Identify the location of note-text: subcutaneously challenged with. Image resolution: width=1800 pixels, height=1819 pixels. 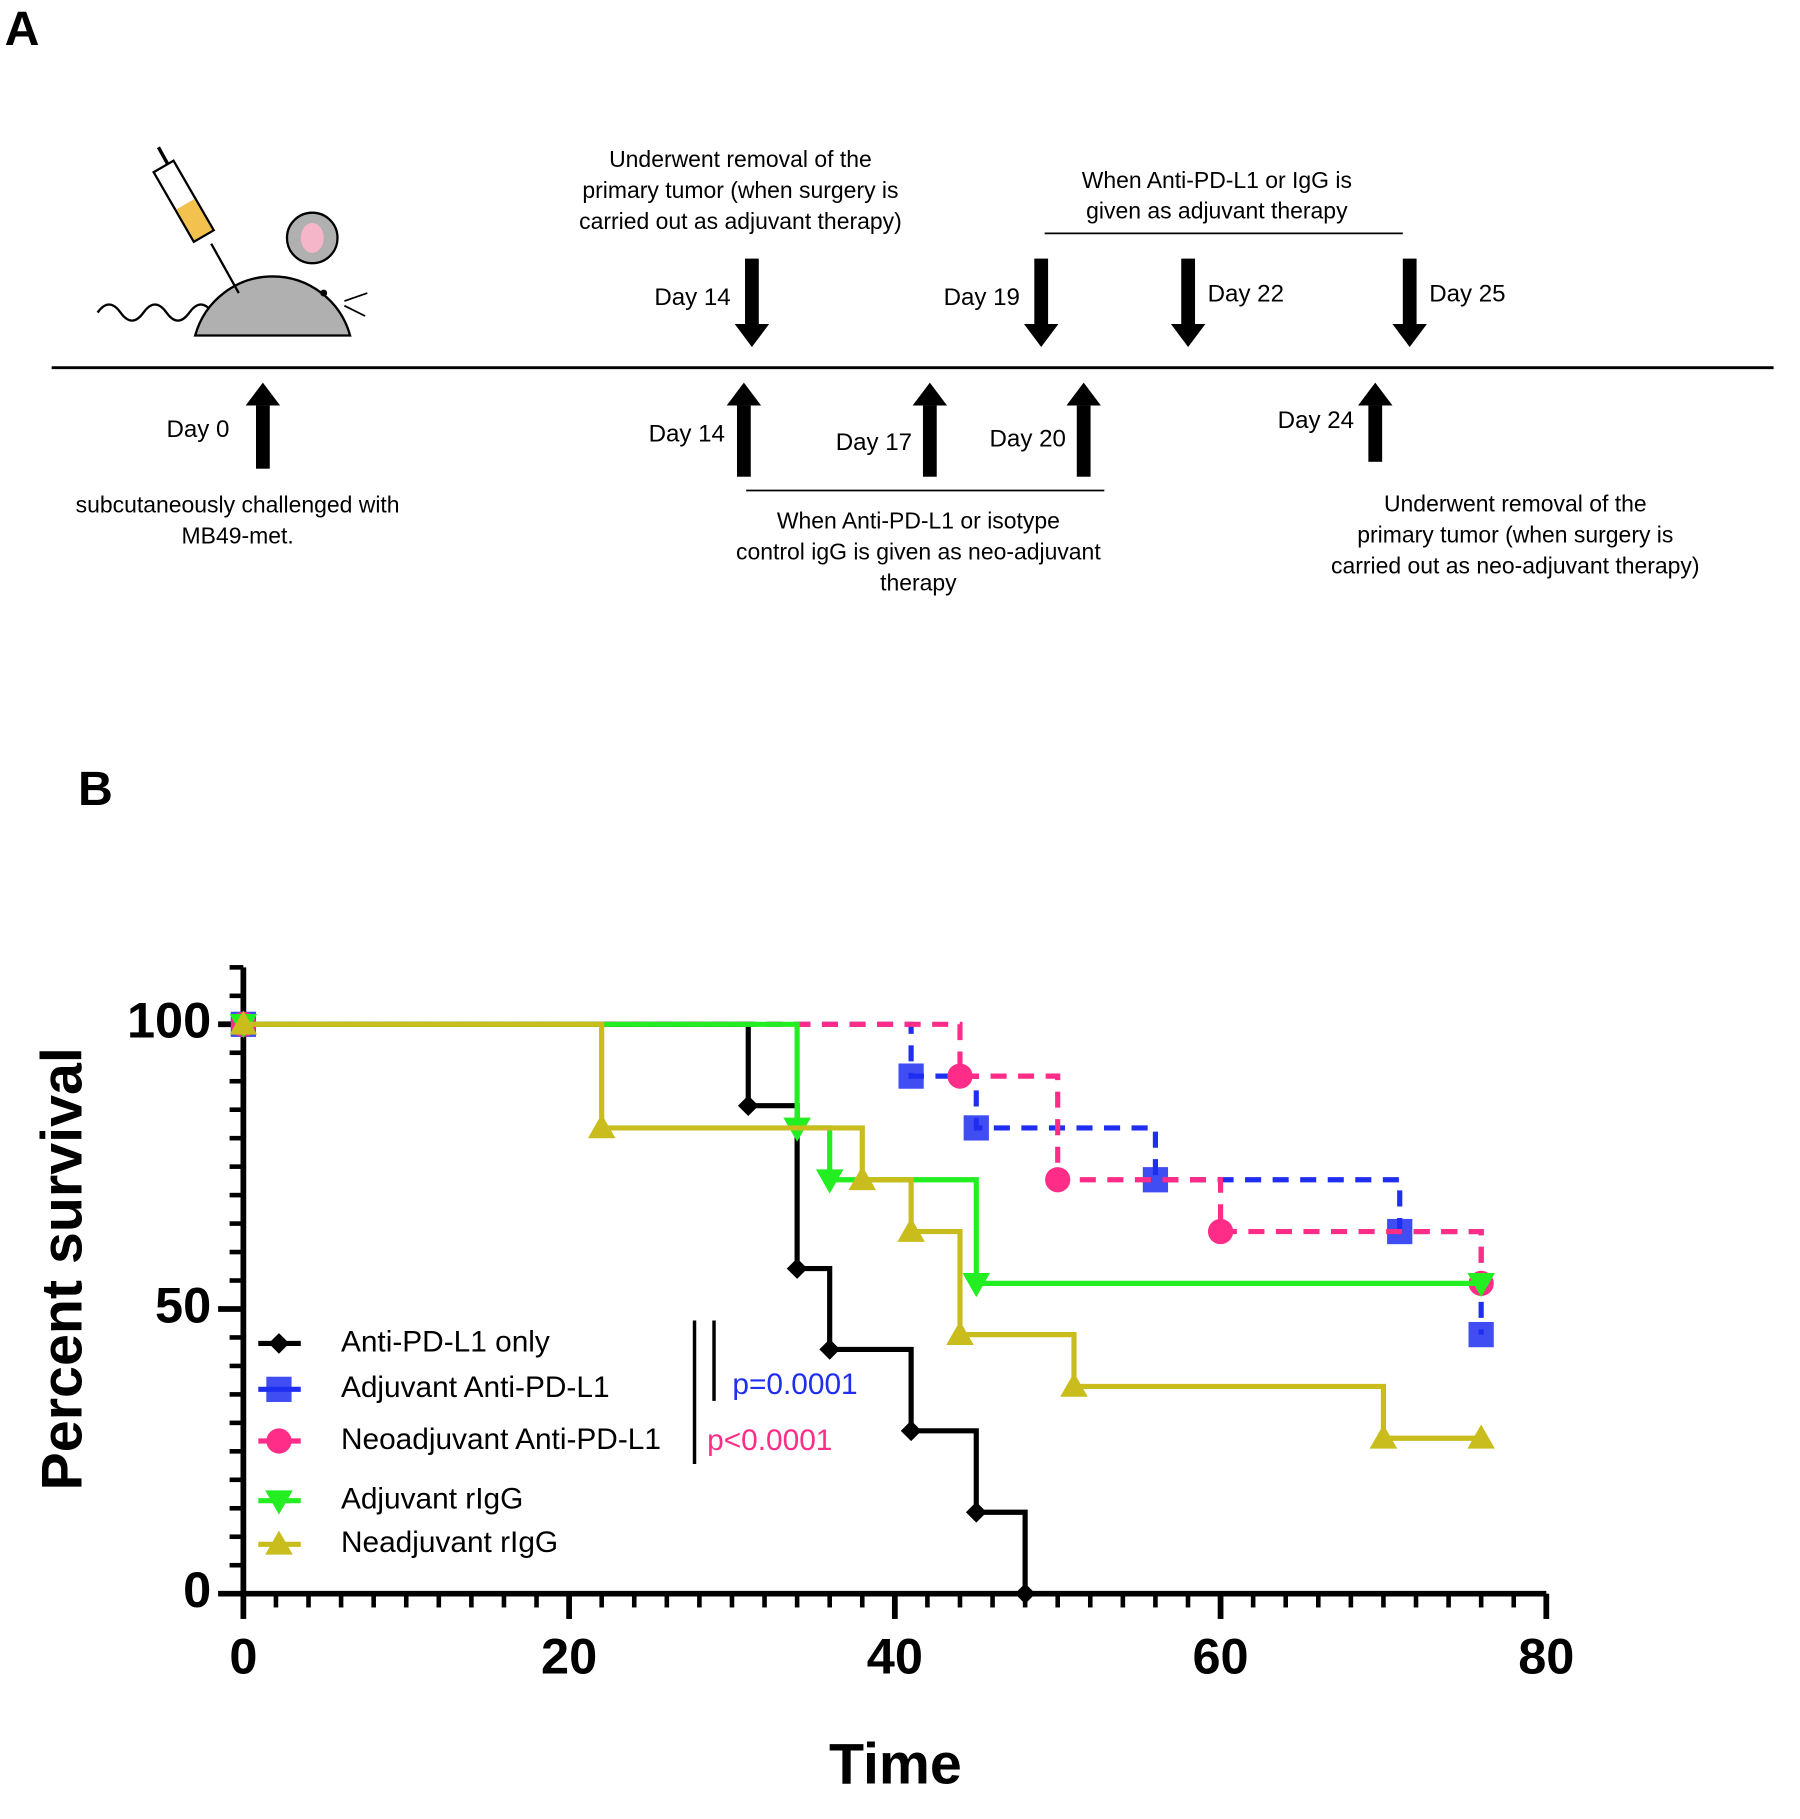
(238, 505).